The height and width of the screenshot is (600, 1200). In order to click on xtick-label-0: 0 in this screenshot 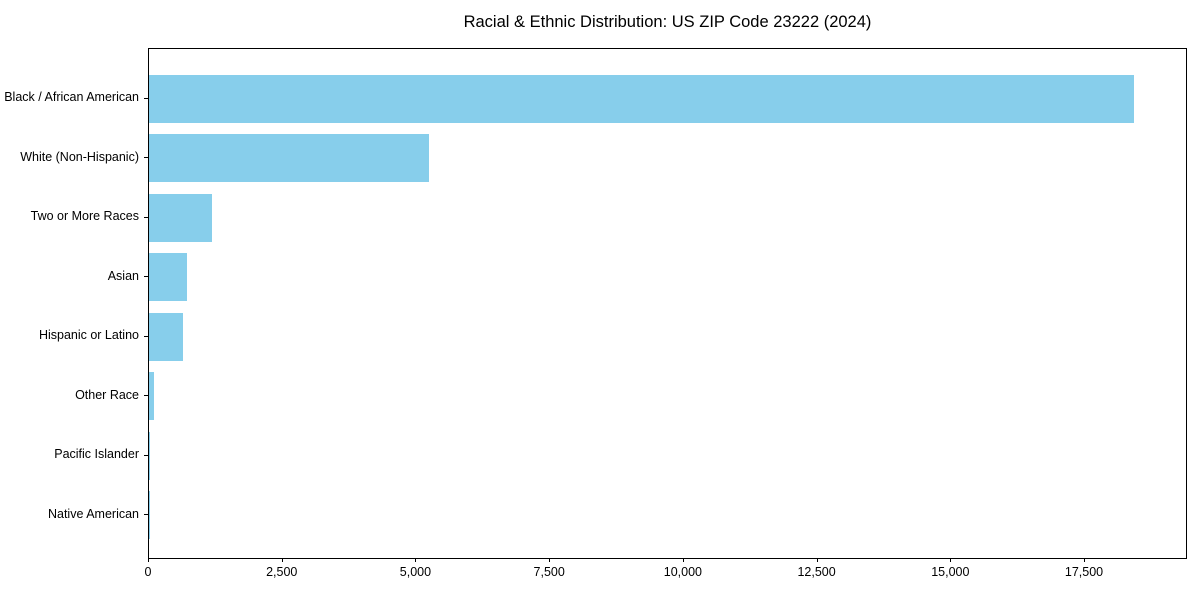, I will do `click(148, 572)`.